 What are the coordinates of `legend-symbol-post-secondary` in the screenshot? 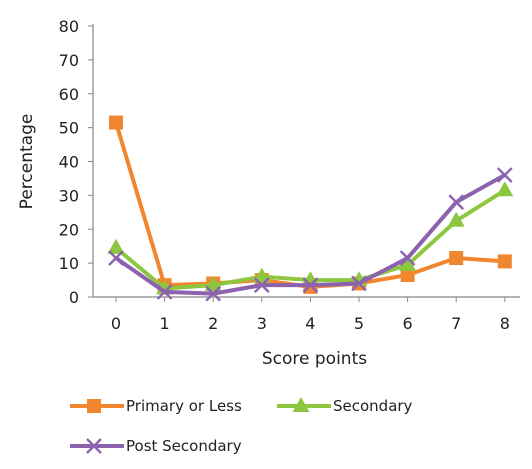 It's located at (97, 446).